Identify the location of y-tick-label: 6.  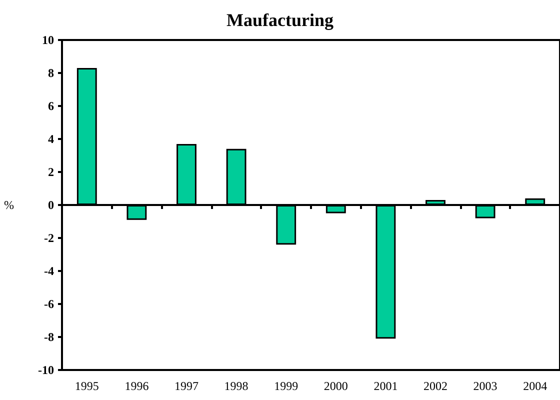
(51, 106).